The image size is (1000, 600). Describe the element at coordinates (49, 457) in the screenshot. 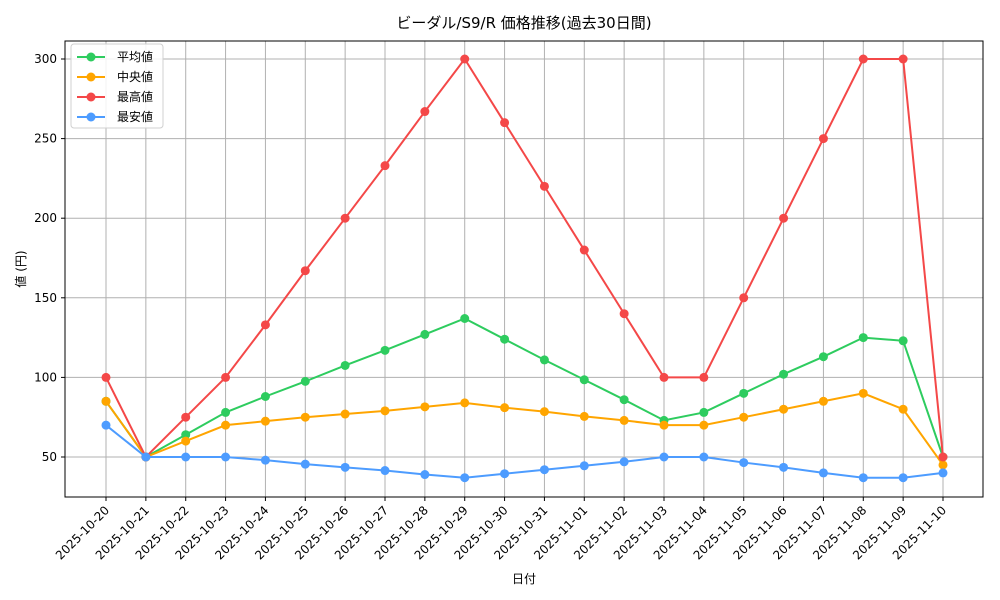

I see `y-tick-label: 50` at that location.